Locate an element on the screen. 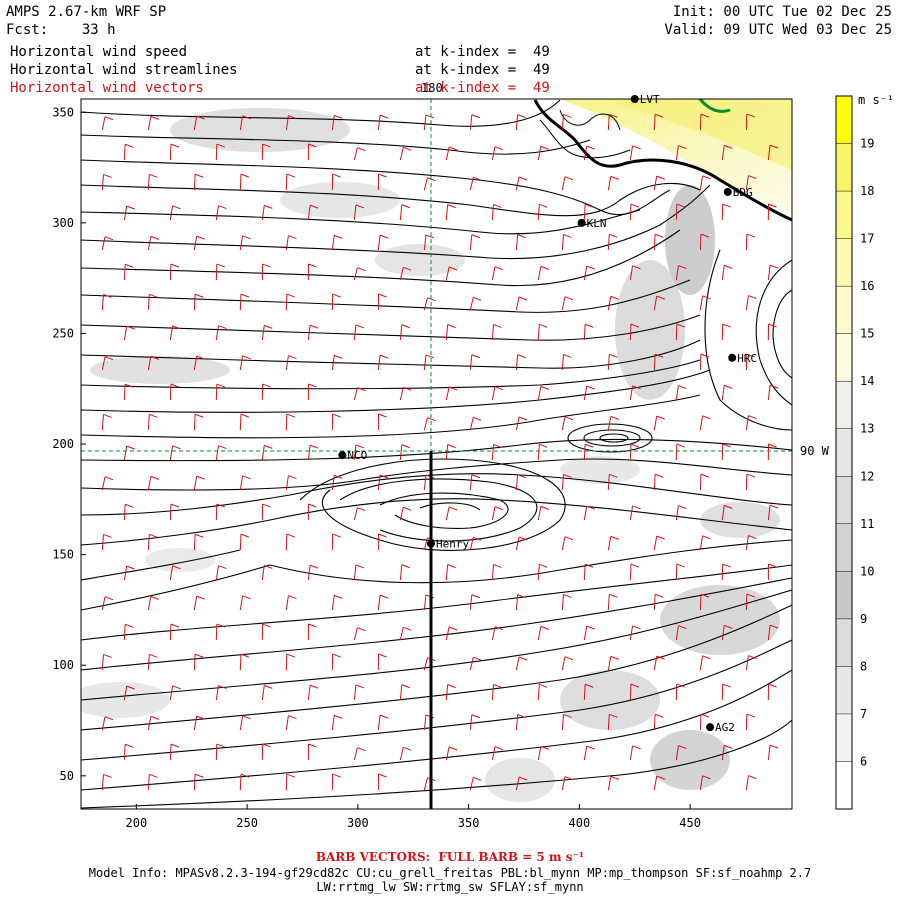 The height and width of the screenshot is (900, 900). colorbar-unit: m s⁻¹ is located at coordinates (876, 100).